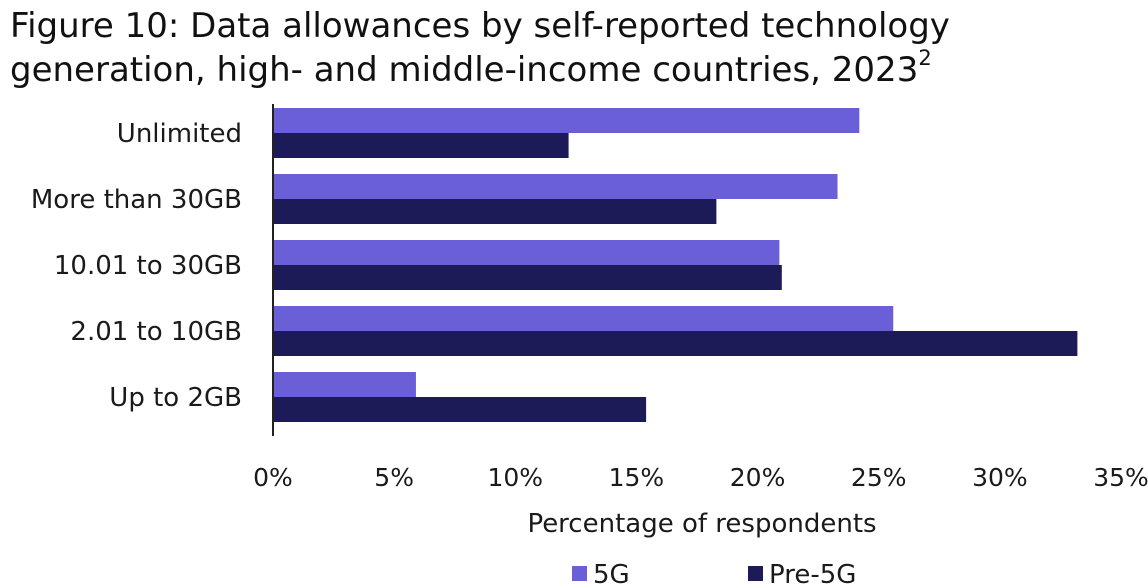 Image resolution: width=1148 pixels, height=588 pixels. What do you see at coordinates (812, 574) in the screenshot?
I see `legend-label-pre-5g: Pre-5G` at bounding box center [812, 574].